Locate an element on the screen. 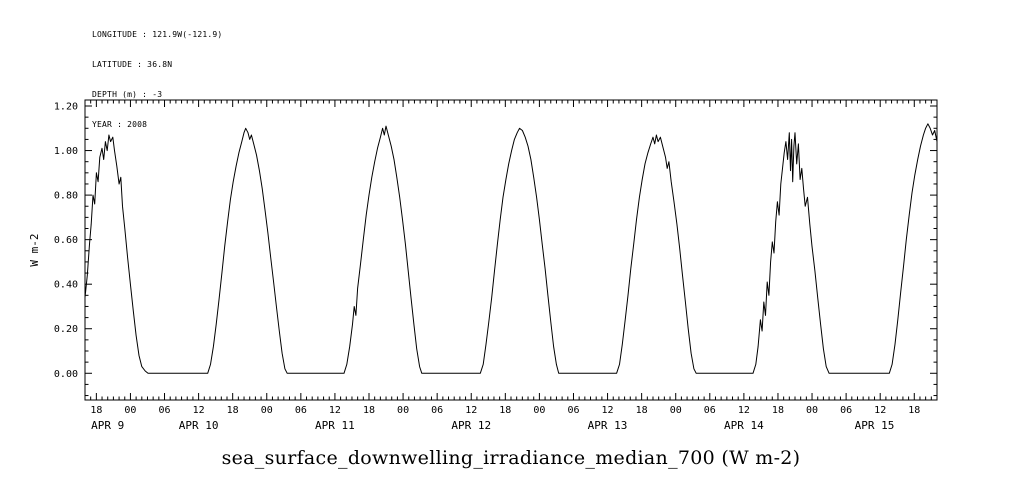 The width and height of the screenshot is (1009, 504). svg-text: APR 13 is located at coordinates (608, 425).